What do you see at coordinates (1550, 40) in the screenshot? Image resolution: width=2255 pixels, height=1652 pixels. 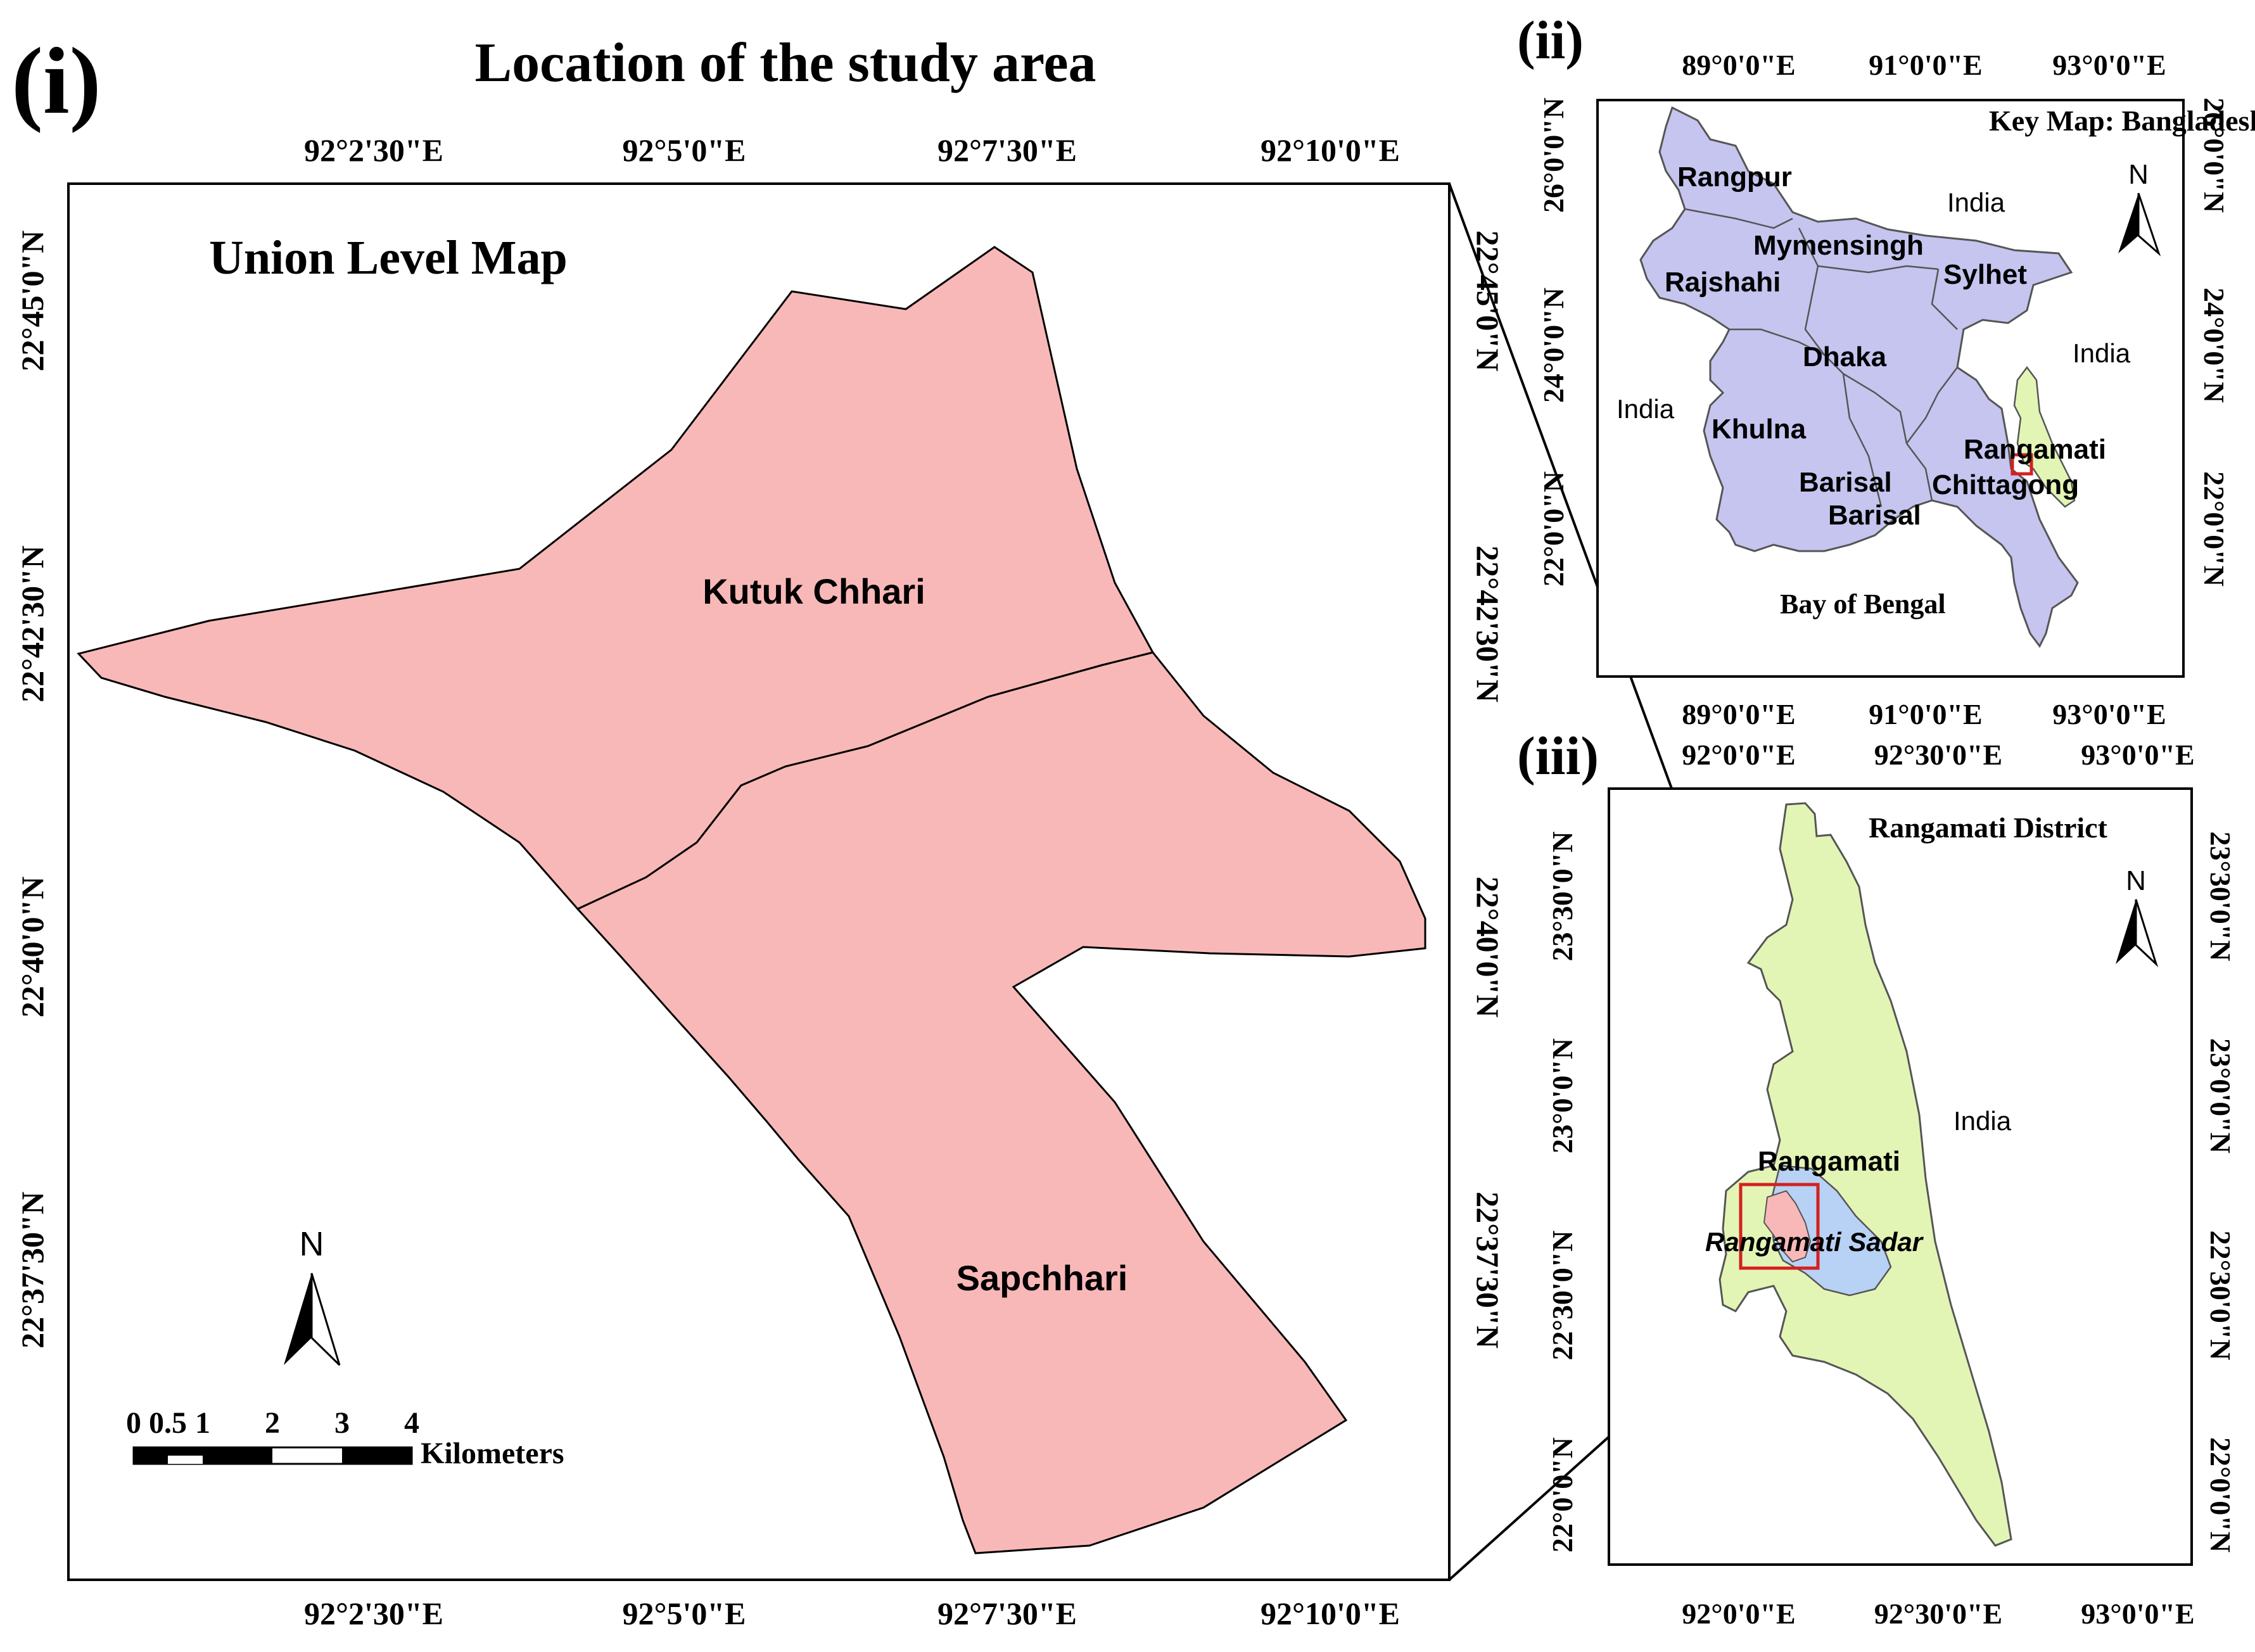 I see `panel-ii-label: (ii)` at bounding box center [1550, 40].